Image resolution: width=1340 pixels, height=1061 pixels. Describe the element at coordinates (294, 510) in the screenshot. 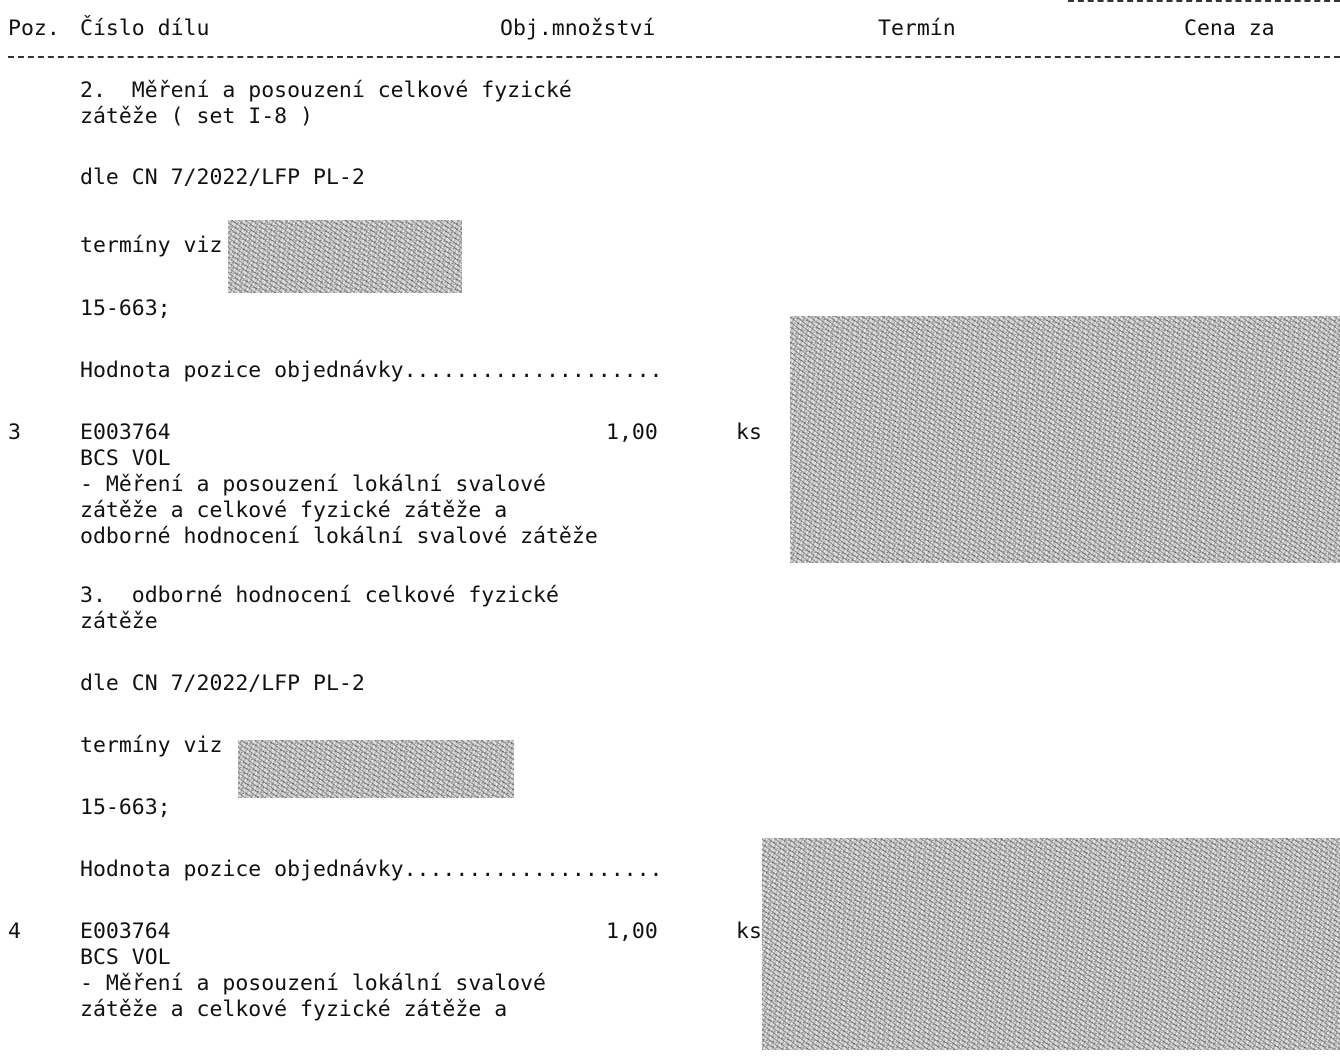

I see `item3-desc-line2: zátěže a celkové fyzické zátěže a` at that location.